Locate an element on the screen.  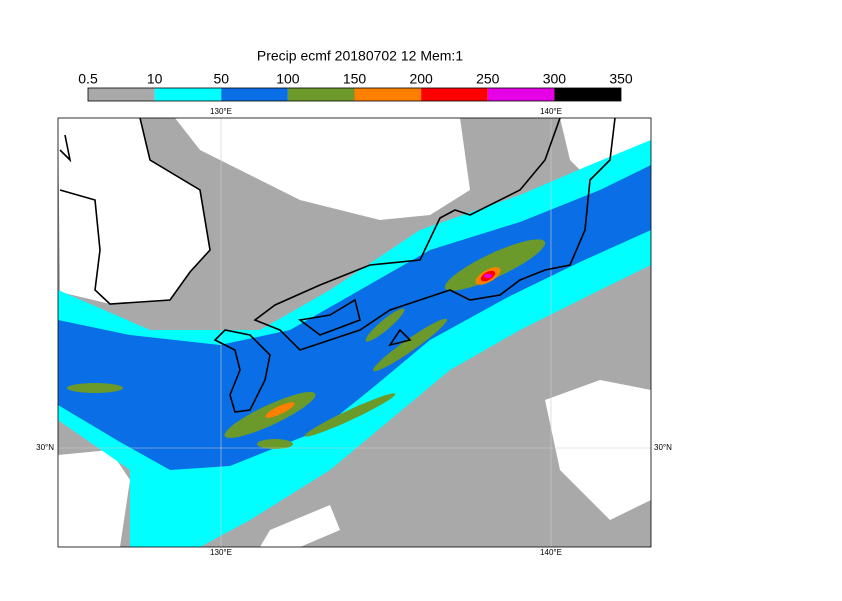
legend-label: 300 is located at coordinates (555, 79).